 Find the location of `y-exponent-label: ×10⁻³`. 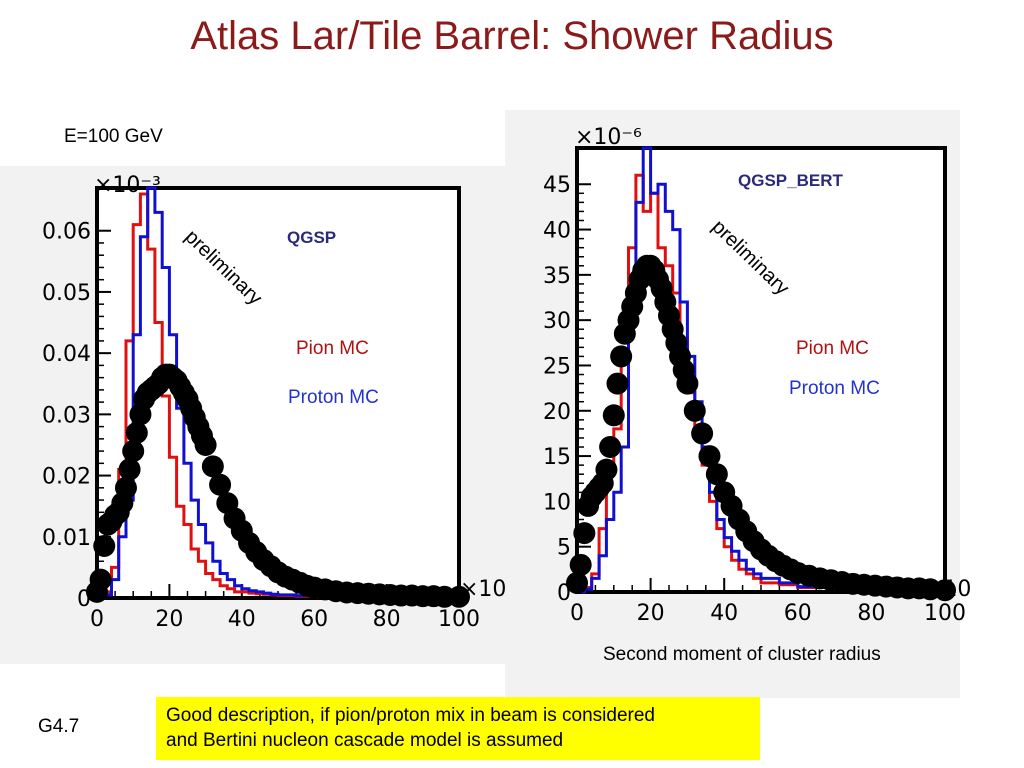

y-exponent-label: ×10⁻³ is located at coordinates (127, 185).